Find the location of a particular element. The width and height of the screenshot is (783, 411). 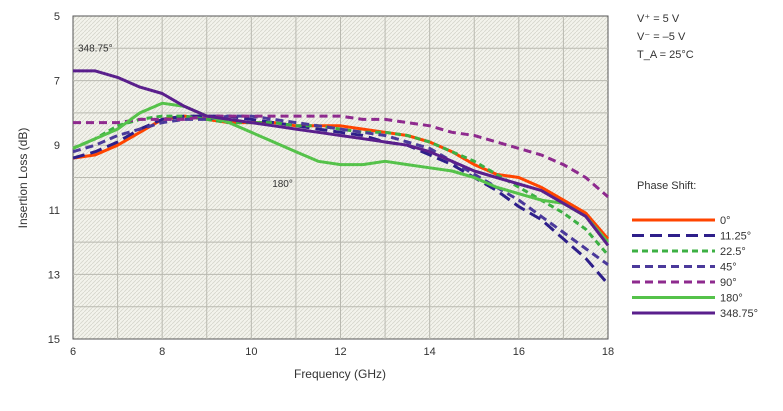

x-tick-label: 18 is located at coordinates (608, 352).